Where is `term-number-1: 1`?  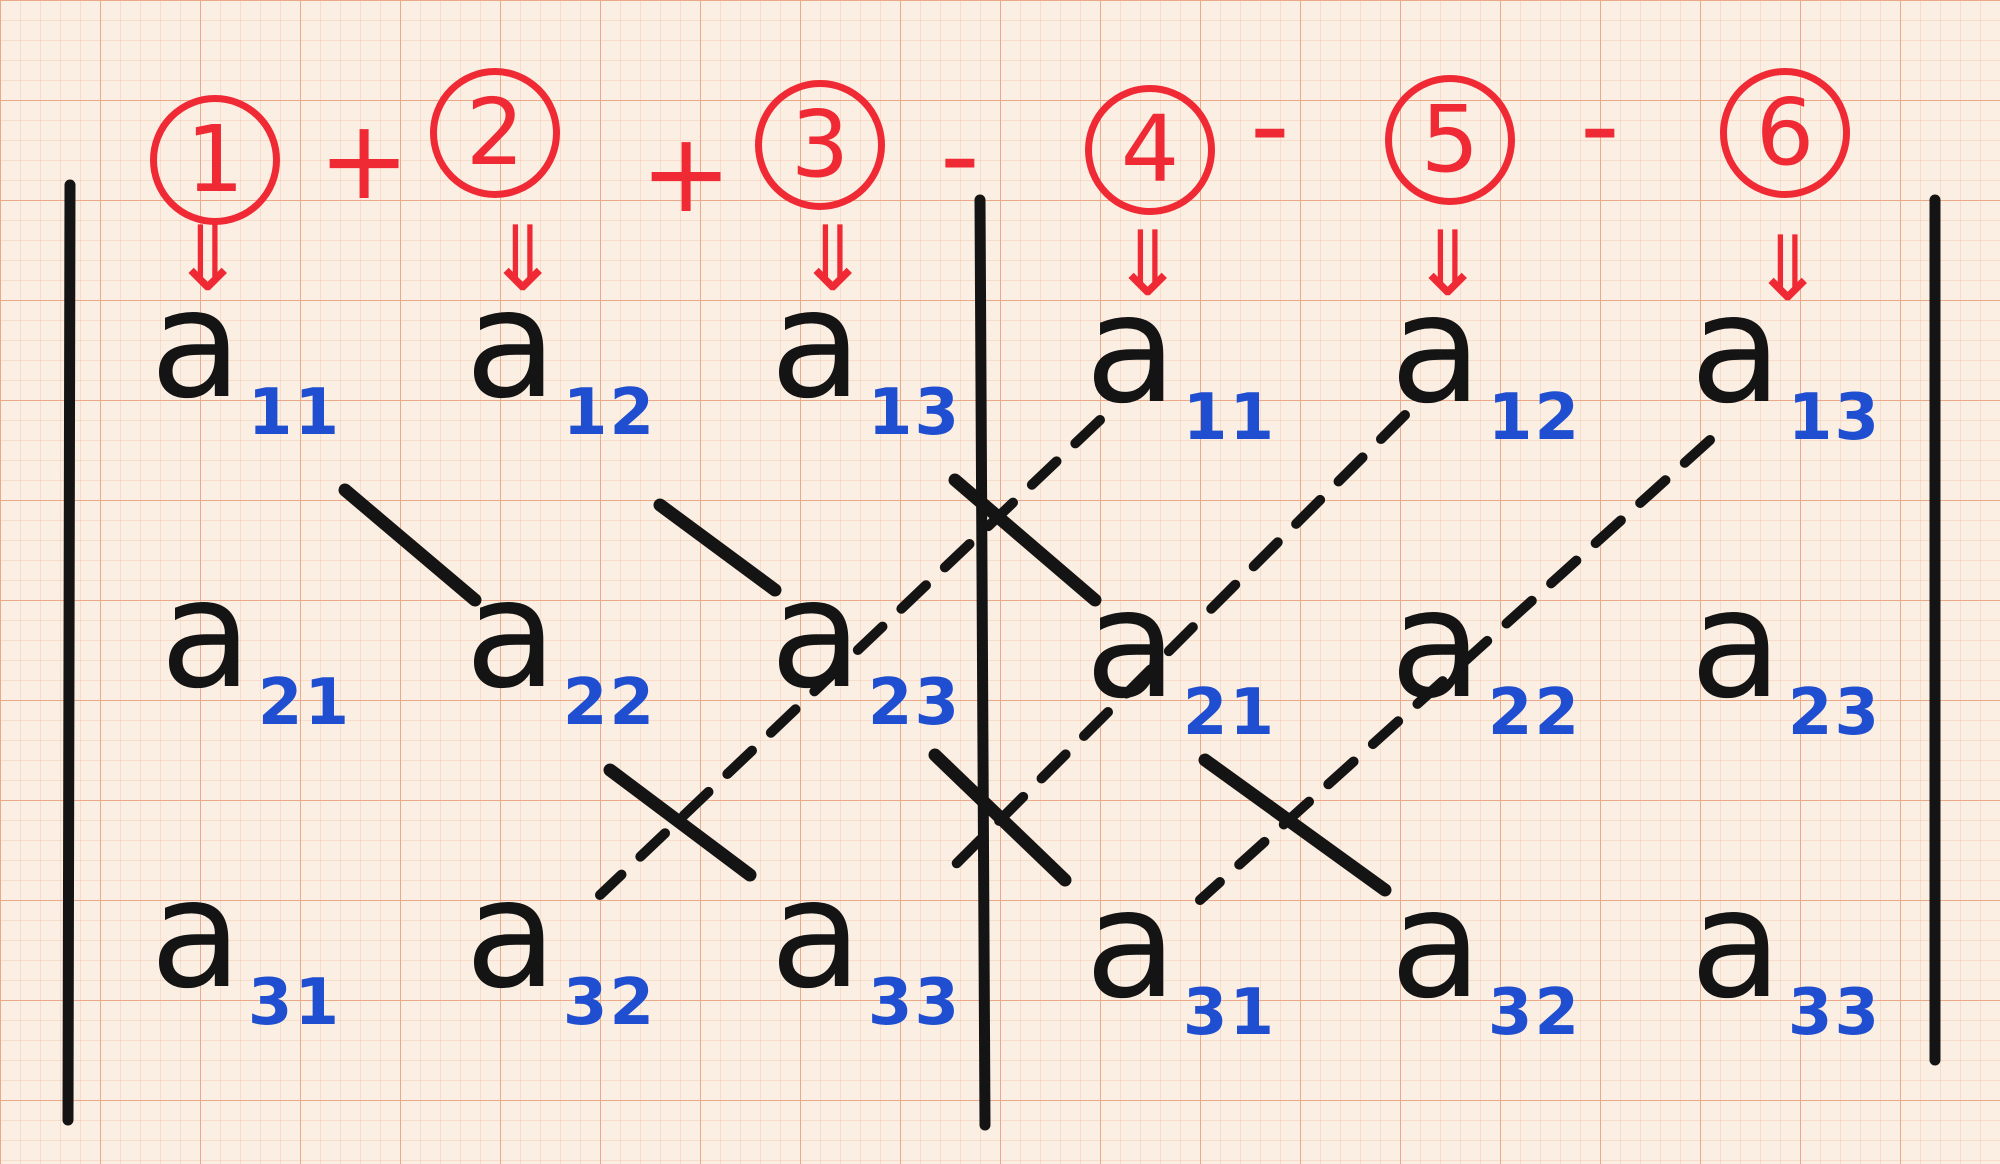
term-number-1: 1 is located at coordinates (215, 160).